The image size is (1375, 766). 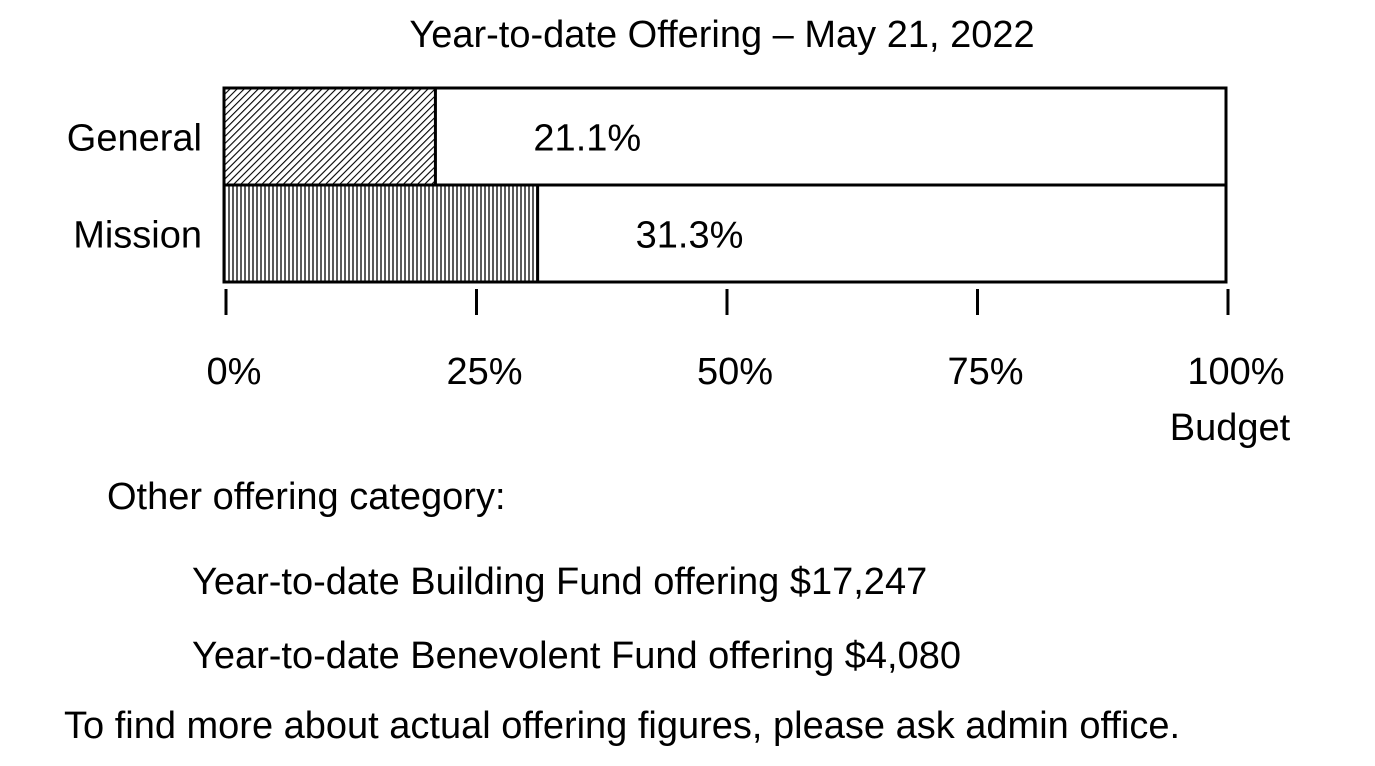 I want to click on x-axis-label: Budget, so click(x=1230, y=428).